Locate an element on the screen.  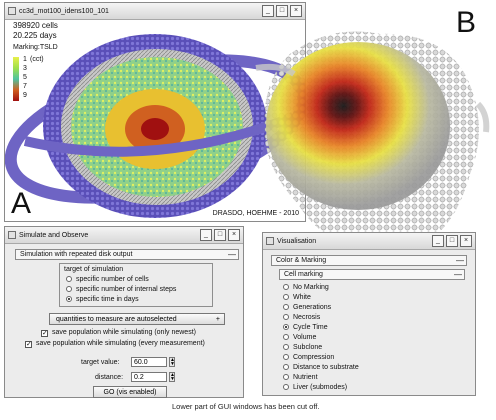
marking-option: Cycle Time is located at coordinates (305, 328).